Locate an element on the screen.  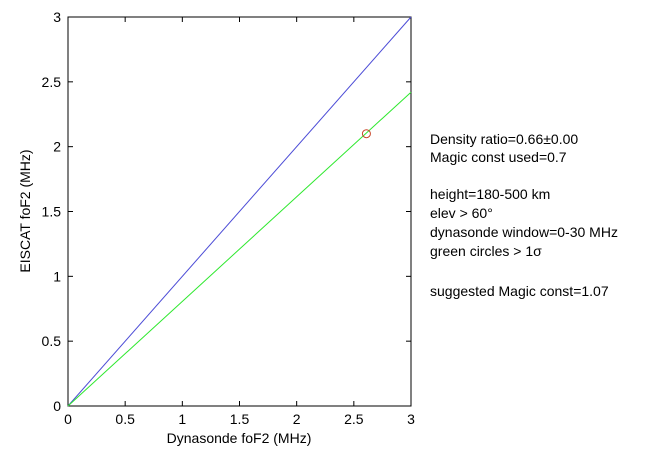
y-tick-label: 0 is located at coordinates (57, 406).